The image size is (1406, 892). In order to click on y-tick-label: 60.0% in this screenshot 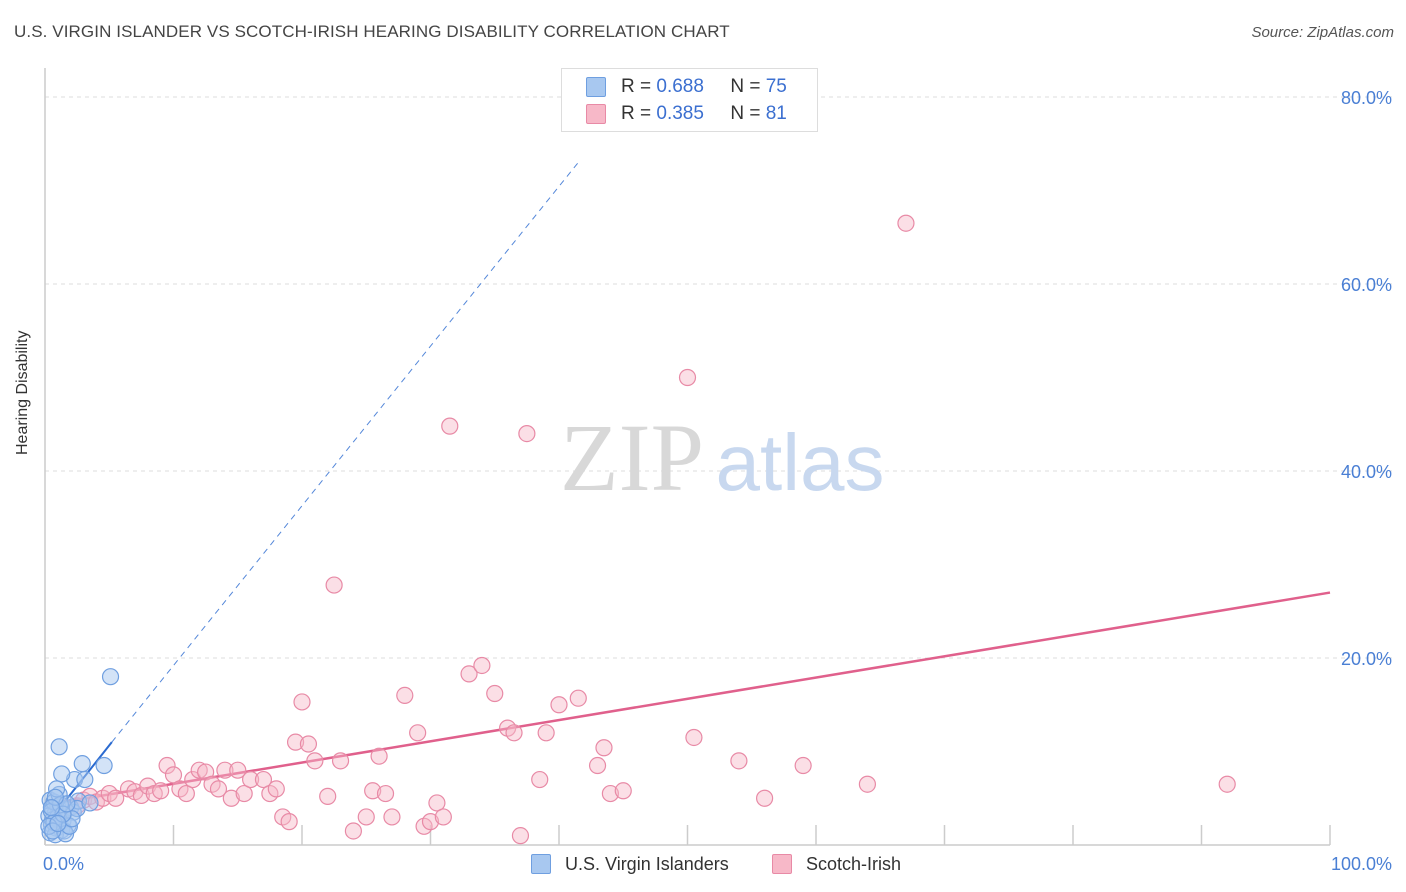, I will do `click(1366, 285)`.